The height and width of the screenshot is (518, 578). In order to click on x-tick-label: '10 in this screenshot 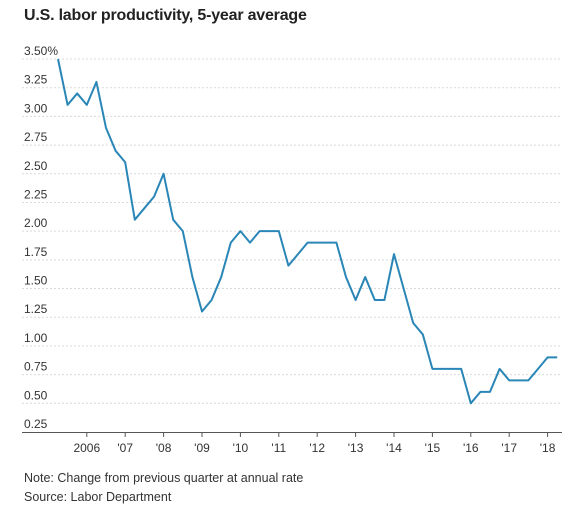, I will do `click(241, 448)`.